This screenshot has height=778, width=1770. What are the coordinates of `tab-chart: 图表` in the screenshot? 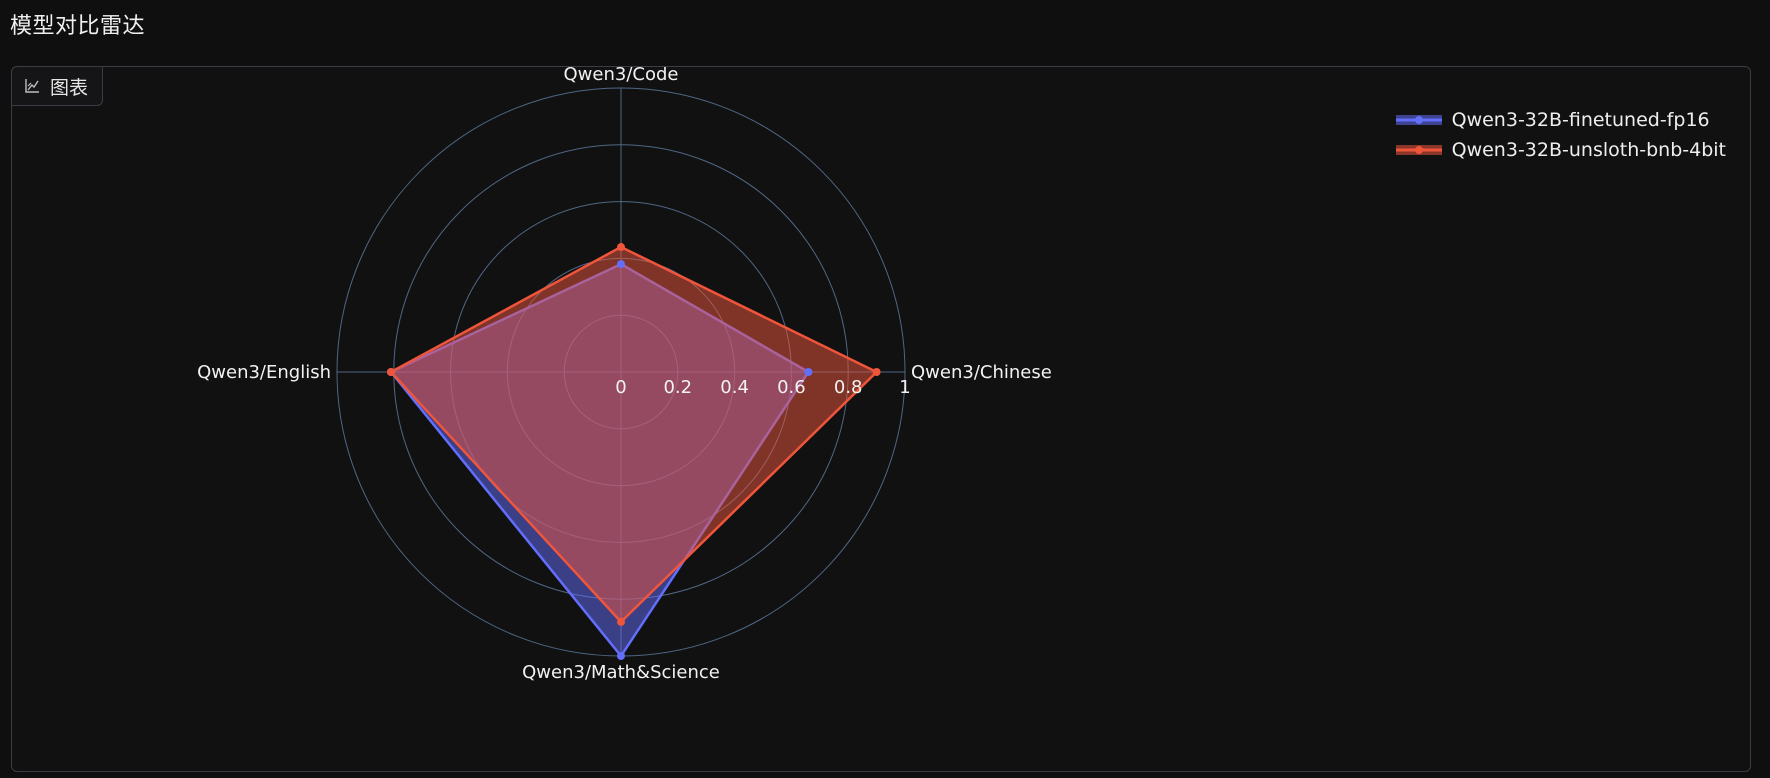 It's located at (57, 86).